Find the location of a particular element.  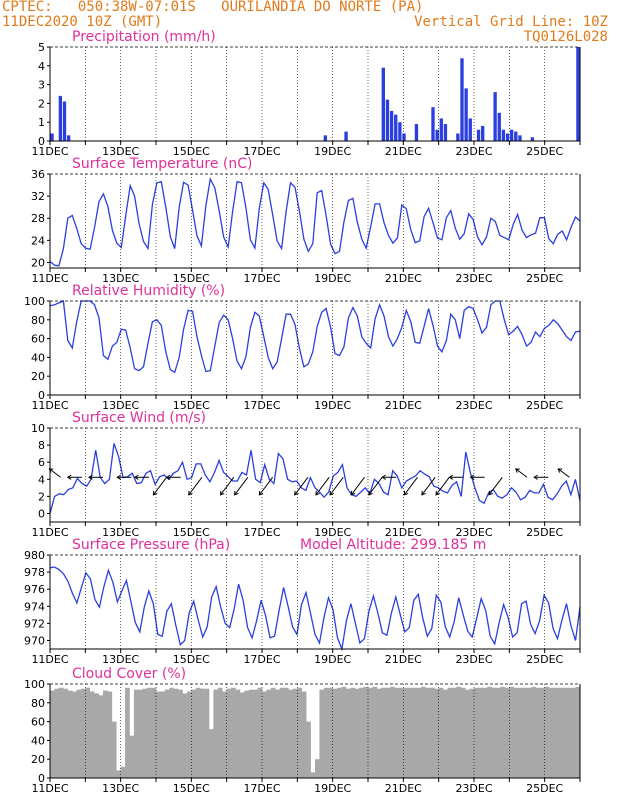

wind-ytick-label: 0 is located at coordinates (41, 513).